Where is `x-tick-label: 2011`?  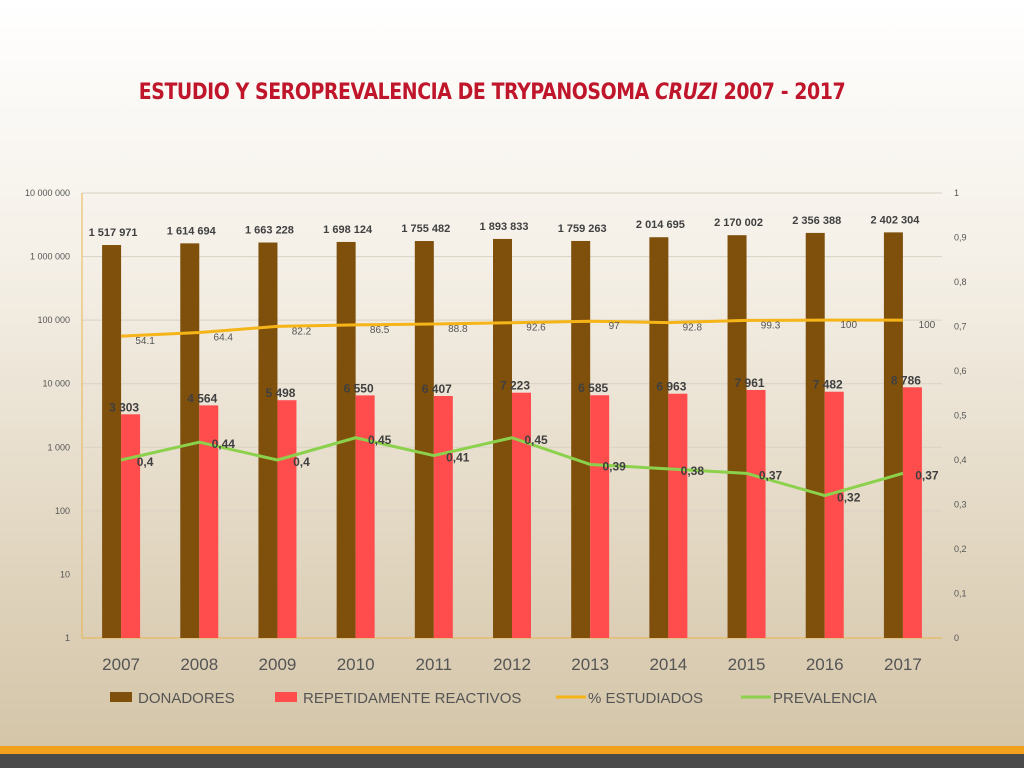
x-tick-label: 2011 is located at coordinates (434, 664).